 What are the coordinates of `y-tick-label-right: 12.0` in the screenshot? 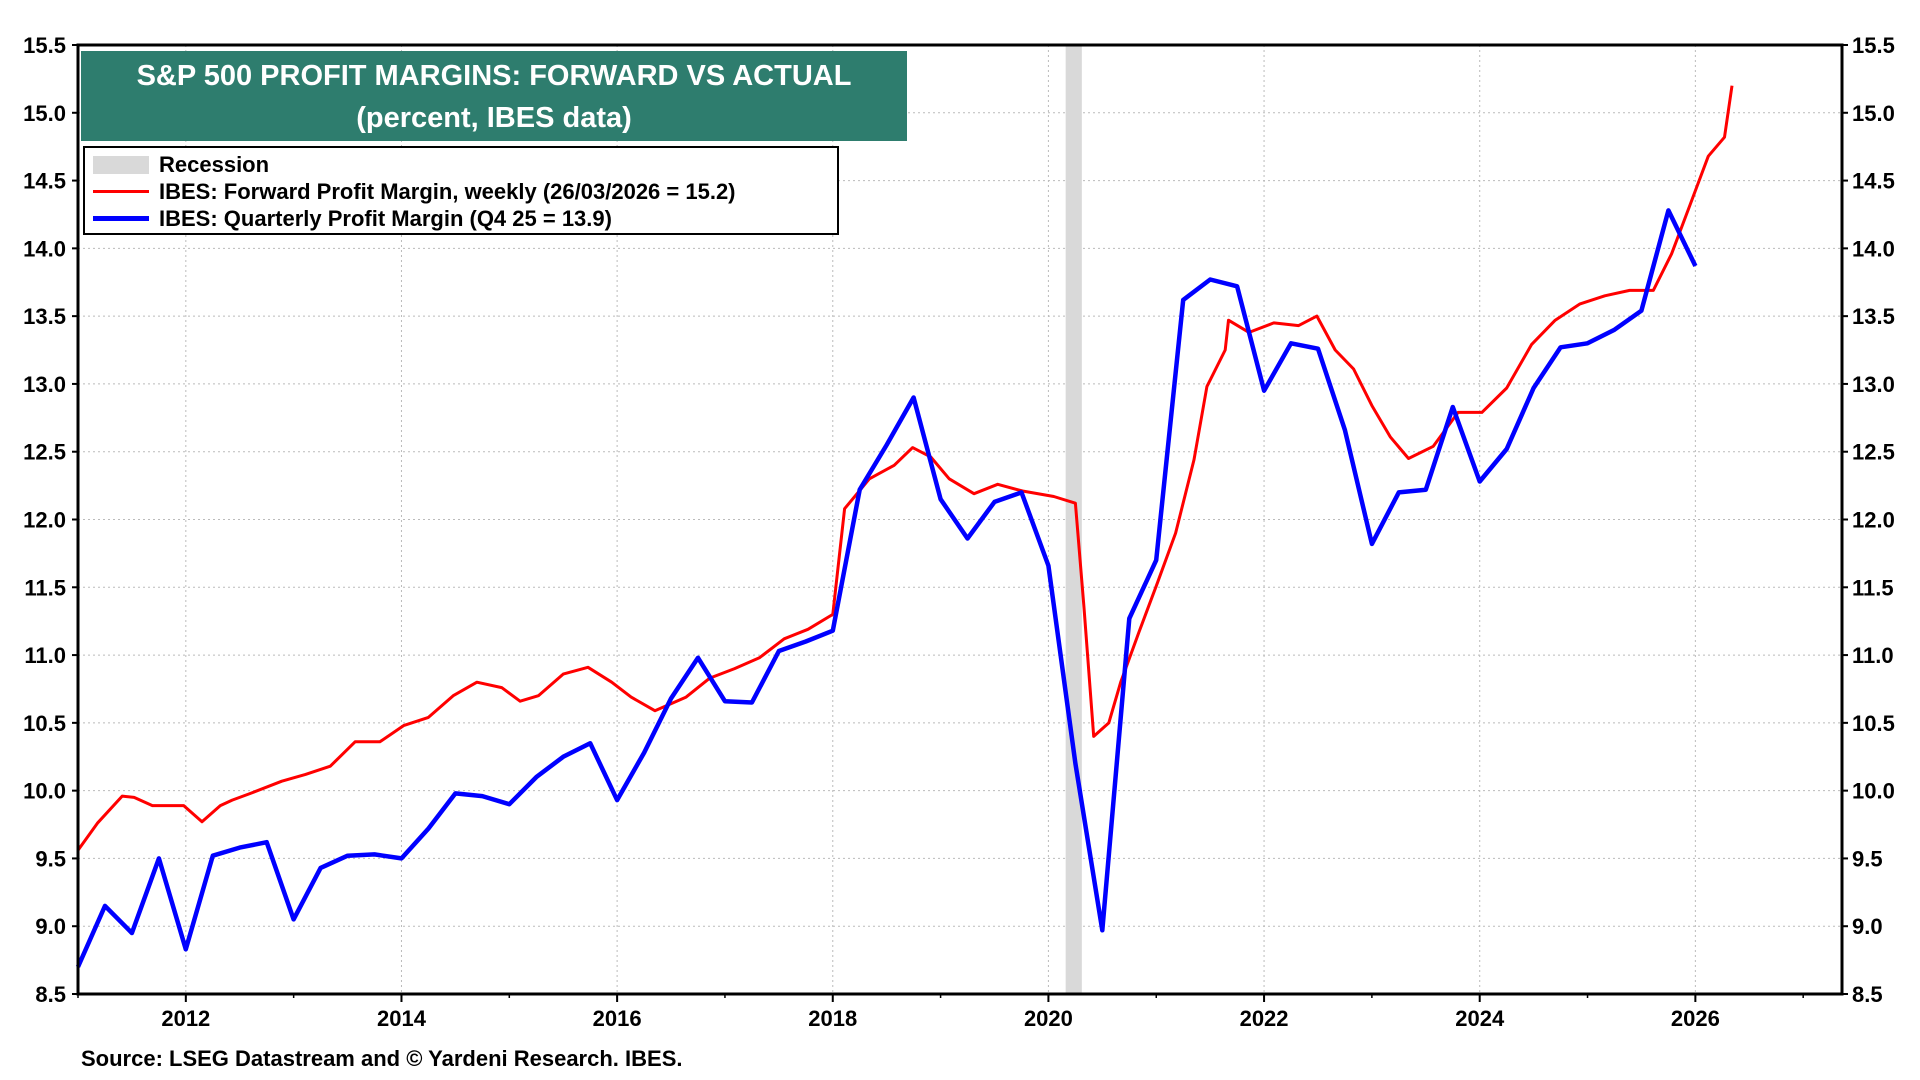 It's located at (1873, 520).